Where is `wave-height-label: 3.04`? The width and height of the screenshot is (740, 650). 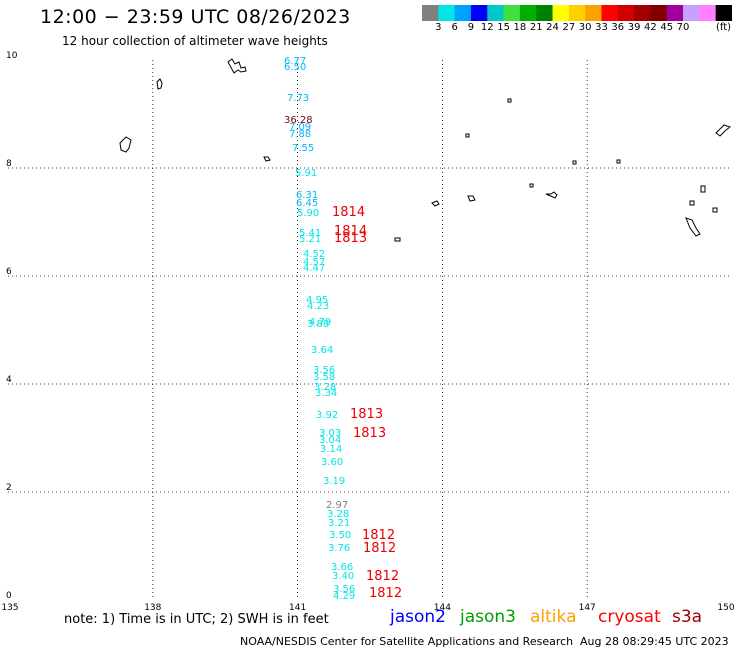
wave-height-label: 3.04 is located at coordinates (330, 440).